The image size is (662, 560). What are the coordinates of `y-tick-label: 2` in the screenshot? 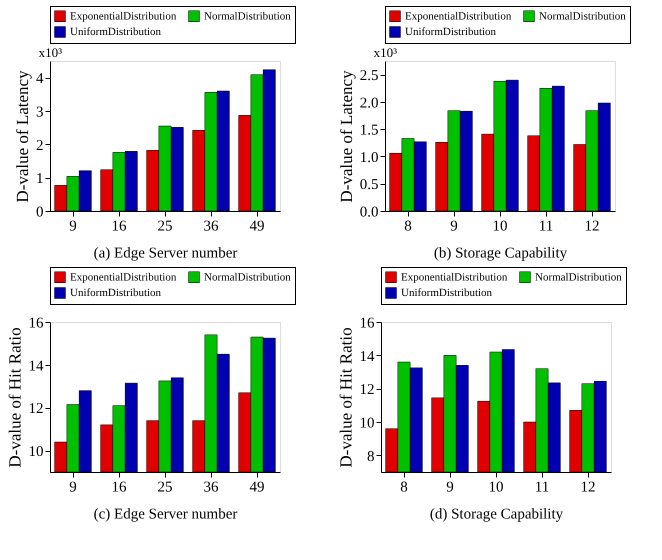 It's located at (40, 146).